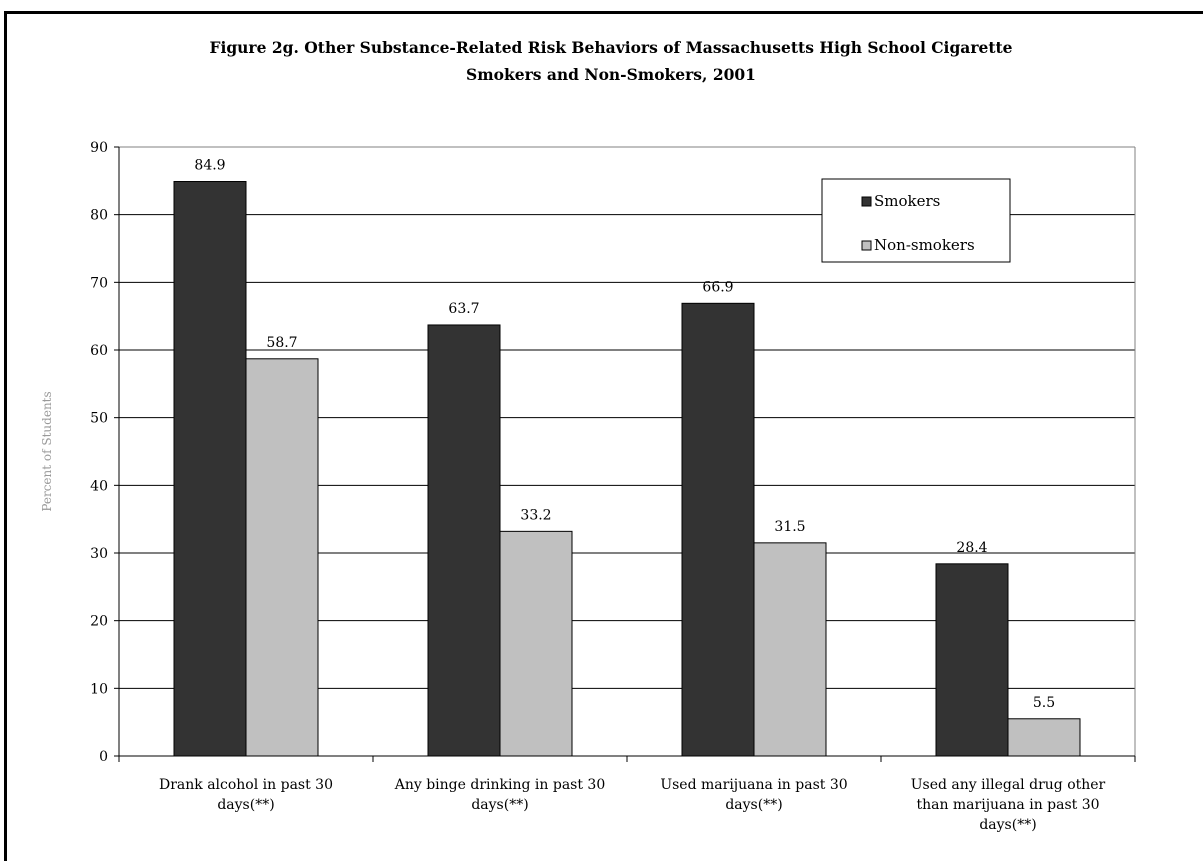 The image size is (1203, 861). What do you see at coordinates (281, 343) in the screenshot?
I see `data-label: 58.7` at bounding box center [281, 343].